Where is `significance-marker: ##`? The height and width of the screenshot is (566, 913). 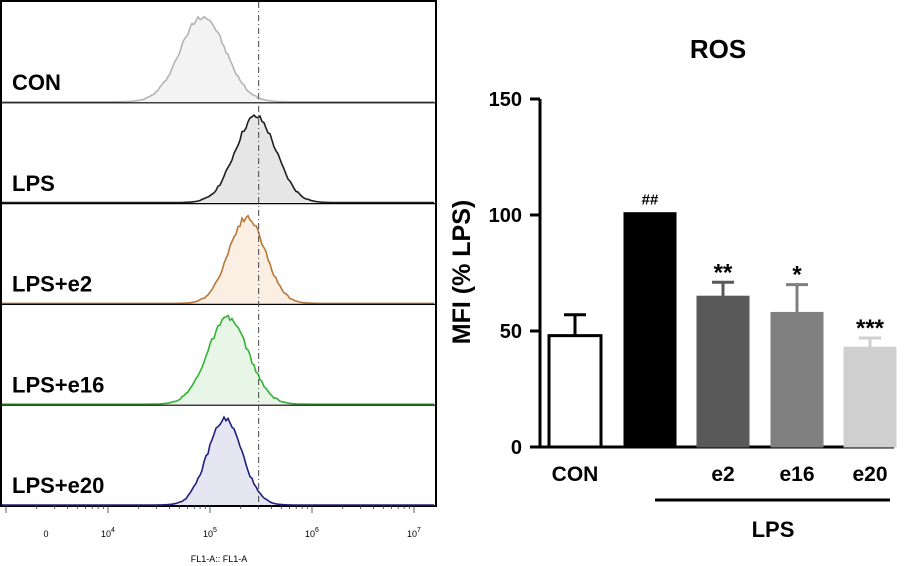
significance-marker: ## is located at coordinates (650, 200).